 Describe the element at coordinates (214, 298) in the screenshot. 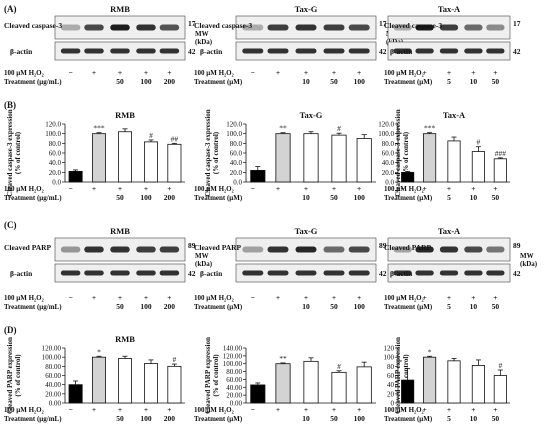

I see `h2o2-label-taxg: 100 μM H₂O₂` at that location.